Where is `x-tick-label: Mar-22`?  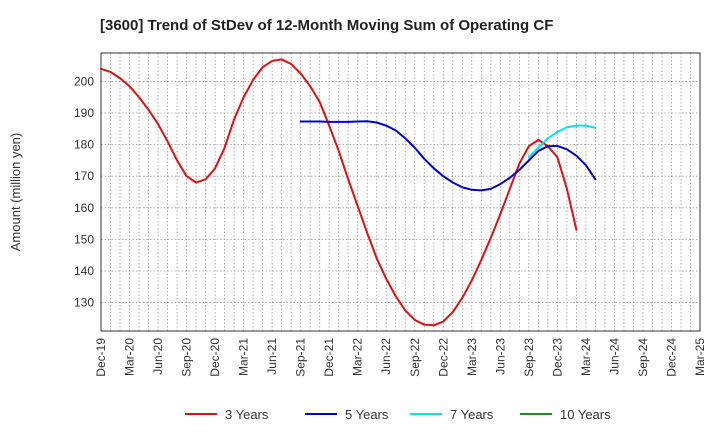 x-tick-label: Mar-22 is located at coordinates (358, 357).